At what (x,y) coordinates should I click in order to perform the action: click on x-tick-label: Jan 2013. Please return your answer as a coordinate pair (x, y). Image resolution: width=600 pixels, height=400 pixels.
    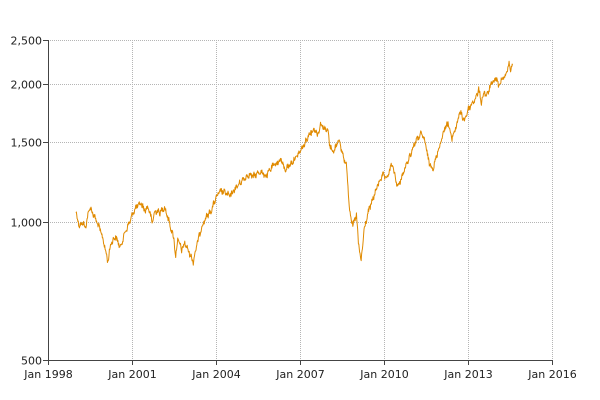
    Looking at the image, I should click on (467, 374).